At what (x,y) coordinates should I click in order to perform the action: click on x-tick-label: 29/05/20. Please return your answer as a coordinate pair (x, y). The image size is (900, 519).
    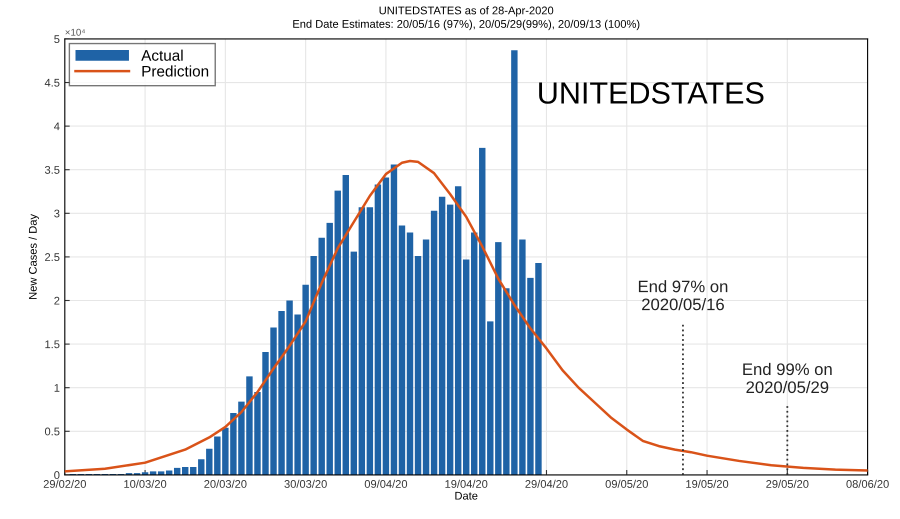
    Looking at the image, I should click on (787, 484).